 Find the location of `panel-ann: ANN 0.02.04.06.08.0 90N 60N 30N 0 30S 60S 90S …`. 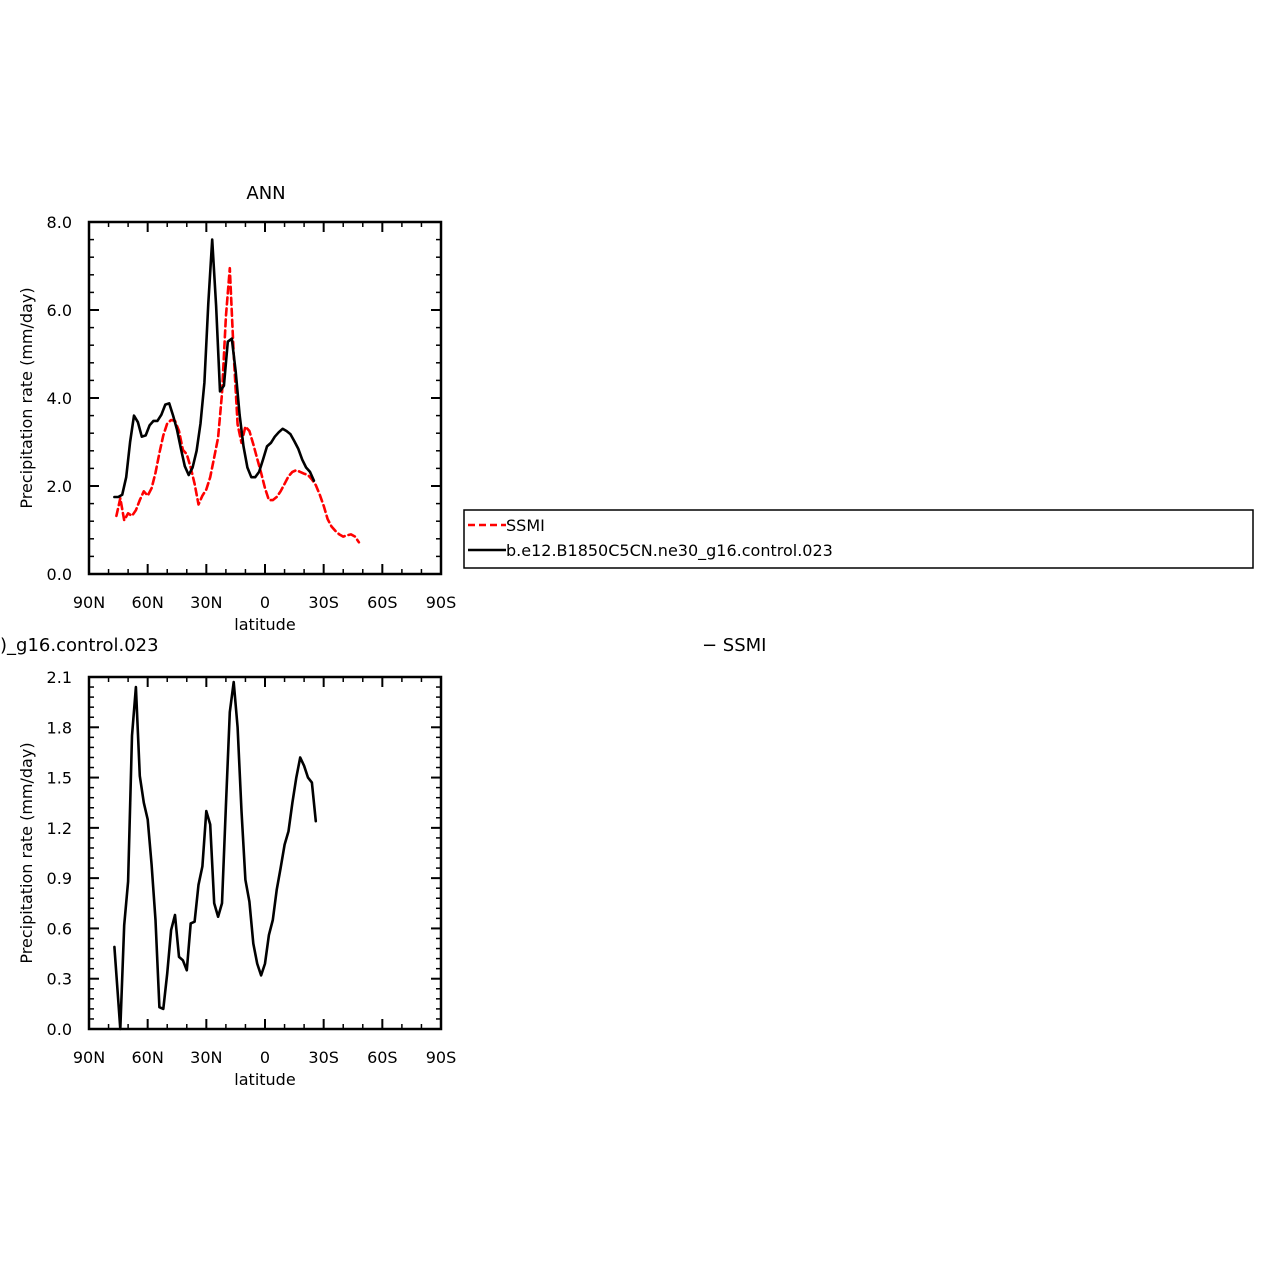

panel-ann: ANN 0.02.04.06.08.0 90N 60N 30N 0 30S 60S 90S … is located at coordinates (236, 408).